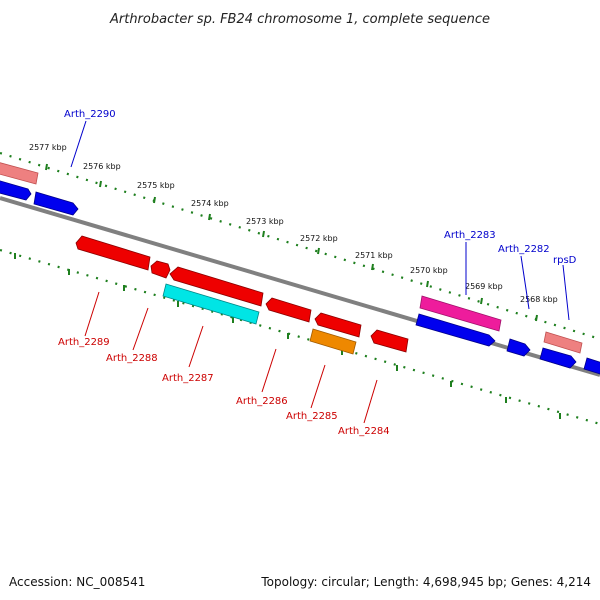  I want to click on reverse-strand-genes, so click(242, 295).